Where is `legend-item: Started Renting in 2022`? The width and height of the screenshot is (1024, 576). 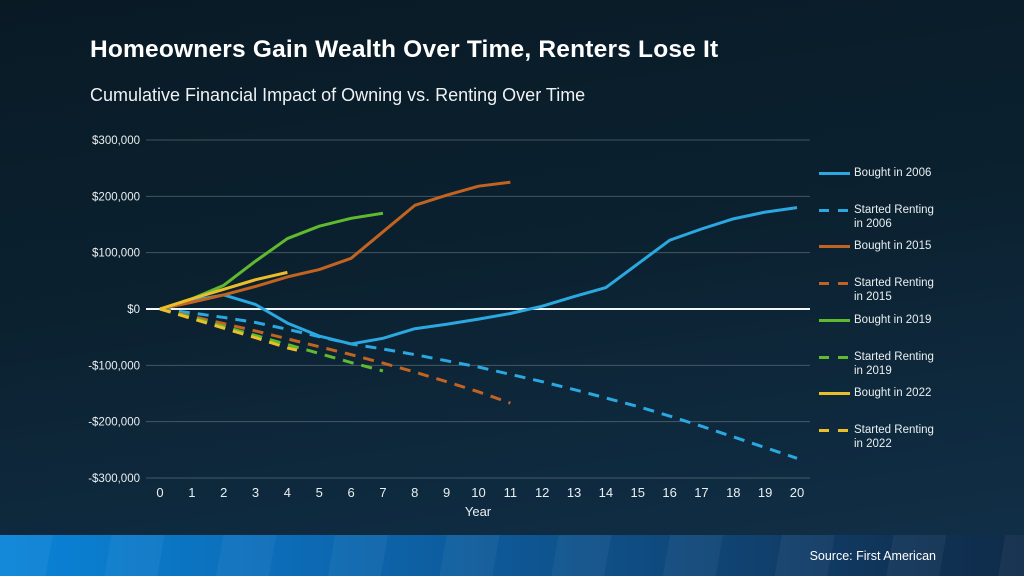
legend-item: Started Renting in 2022 is located at coordinates (882, 437).